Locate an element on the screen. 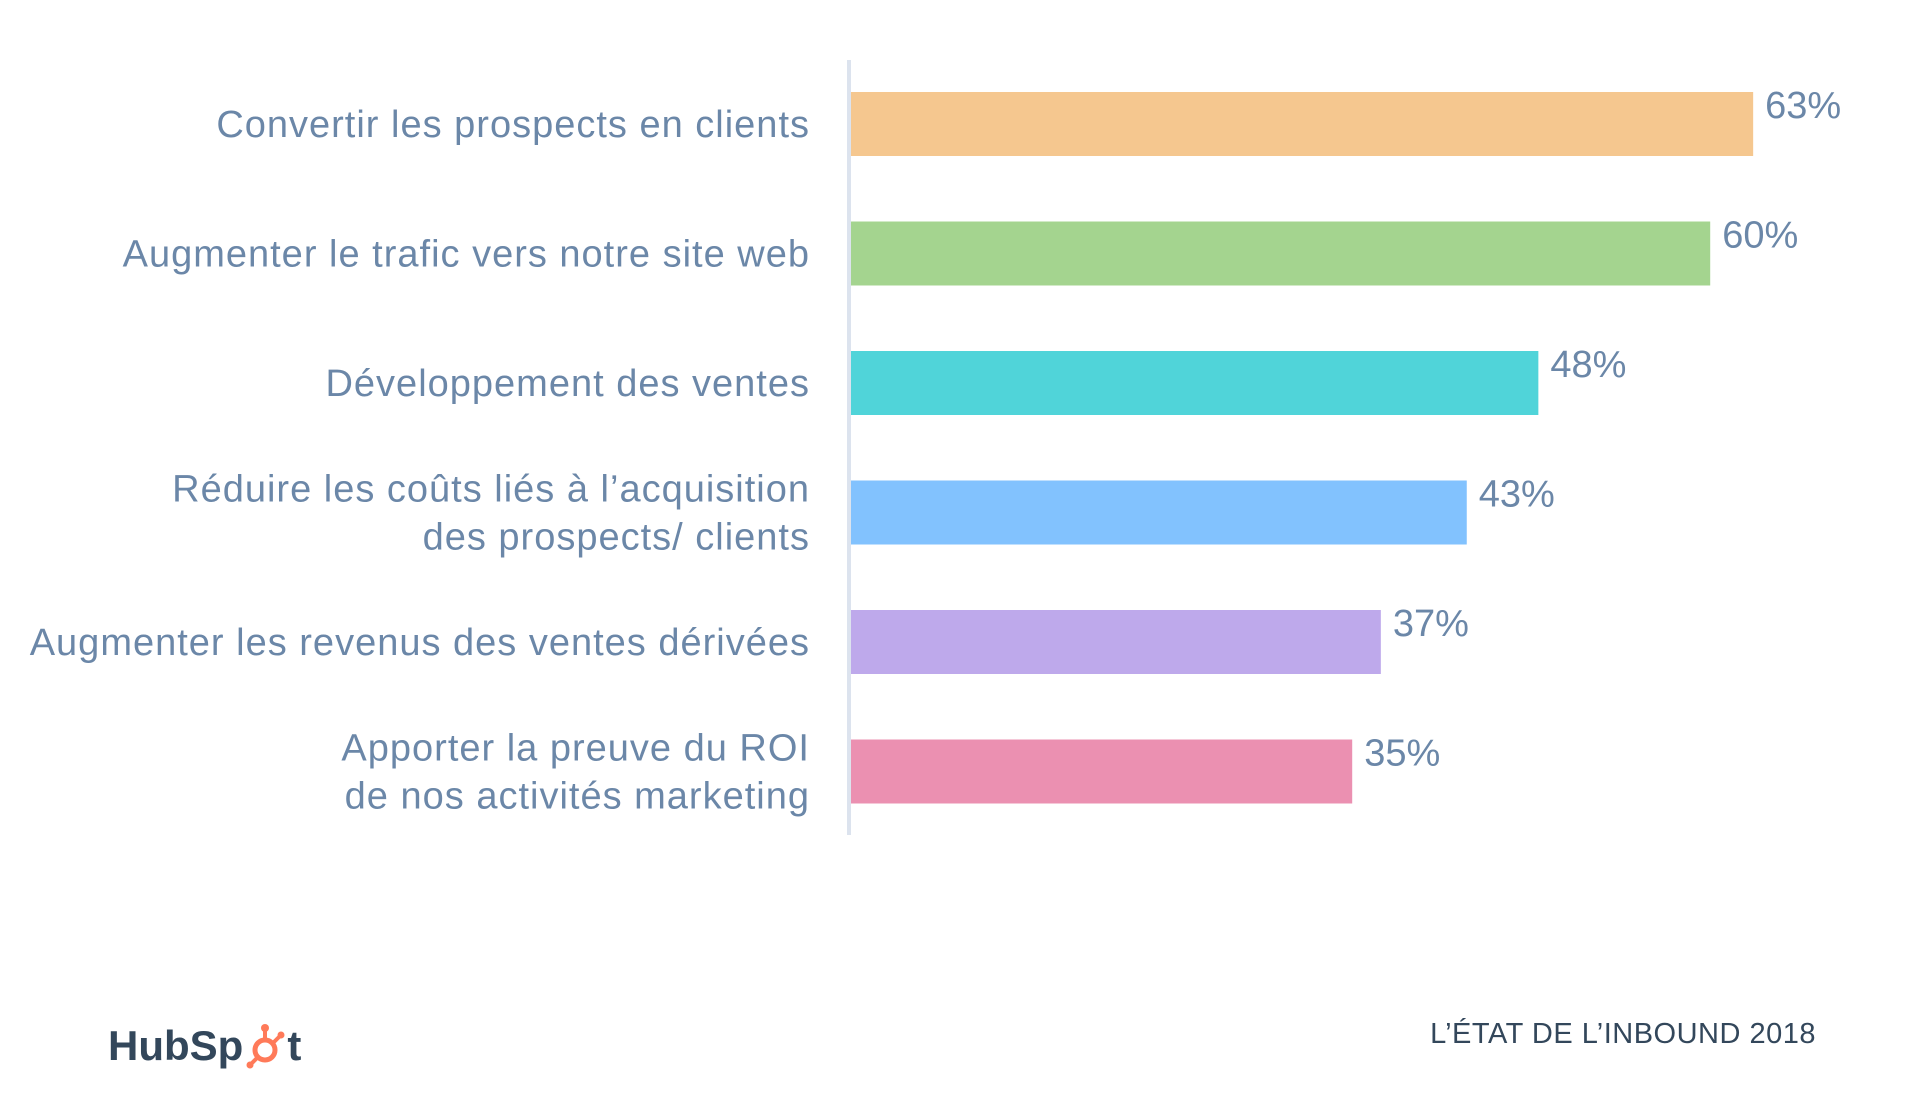 The height and width of the screenshot is (1110, 1920). category-label-line: des prospects/ clients is located at coordinates (616, 538).